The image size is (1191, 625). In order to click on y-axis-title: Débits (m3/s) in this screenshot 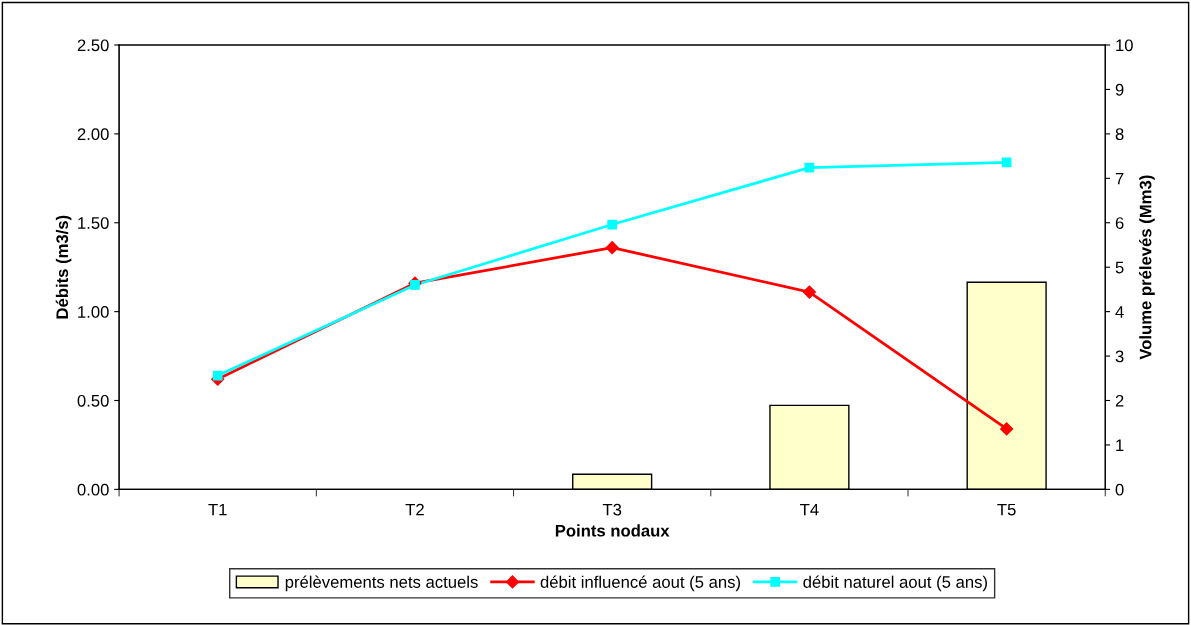, I will do `click(63, 267)`.